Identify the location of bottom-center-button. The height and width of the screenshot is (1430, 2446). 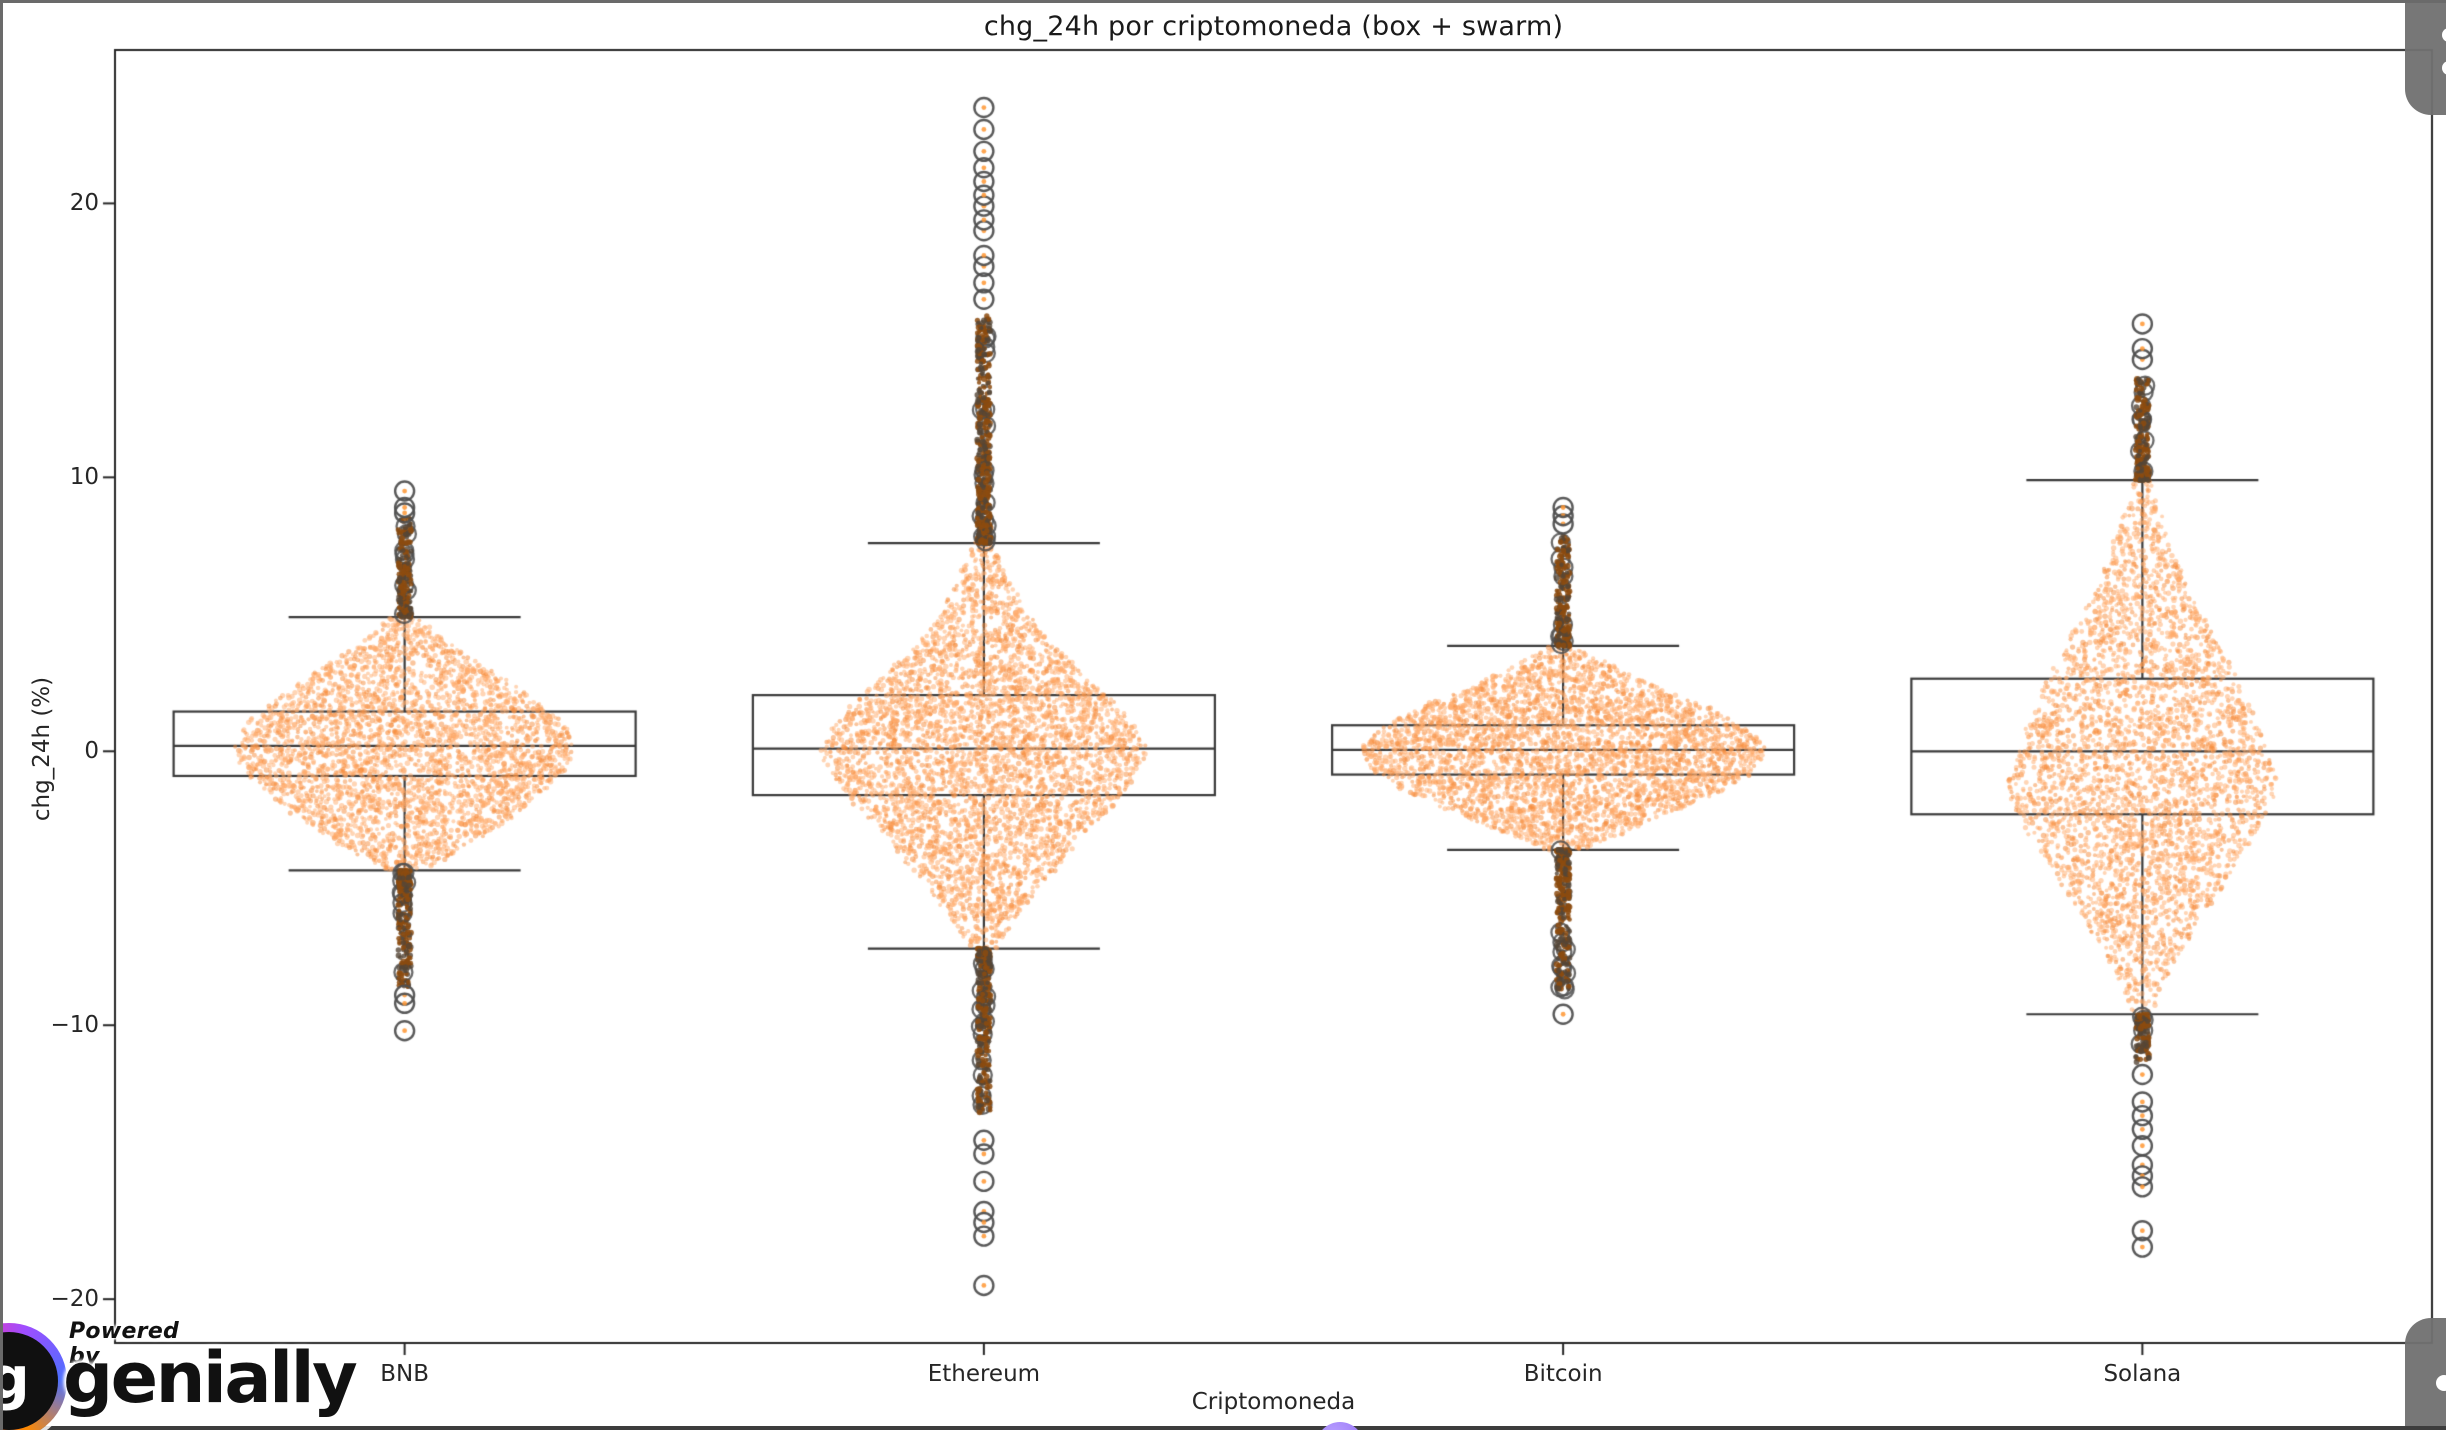
(1340, 1426).